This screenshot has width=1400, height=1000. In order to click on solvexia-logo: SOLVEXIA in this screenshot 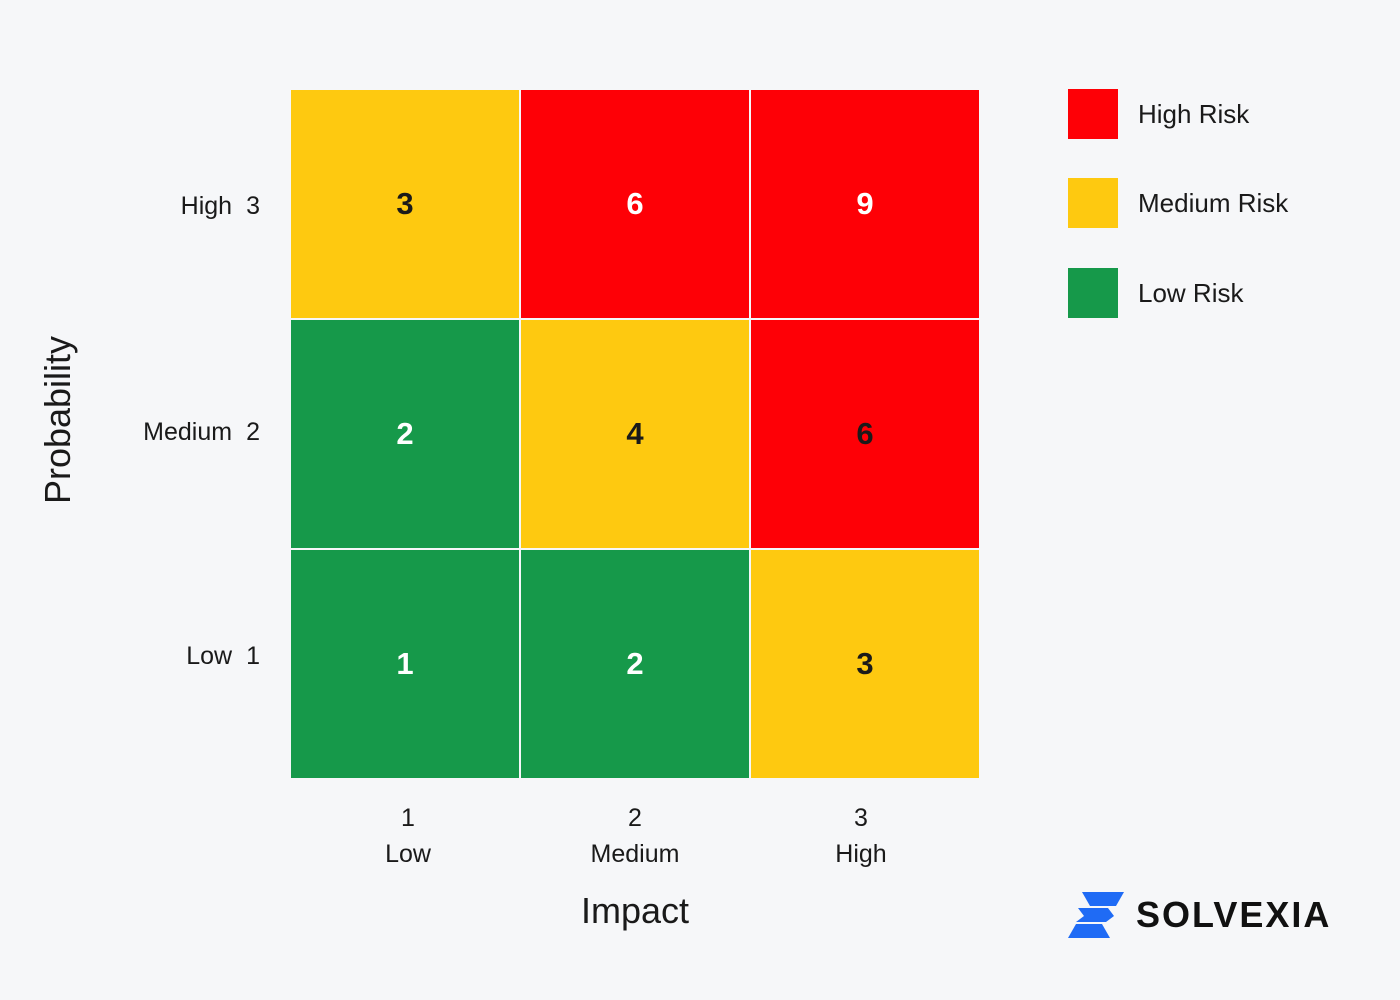, I will do `click(1199, 915)`.